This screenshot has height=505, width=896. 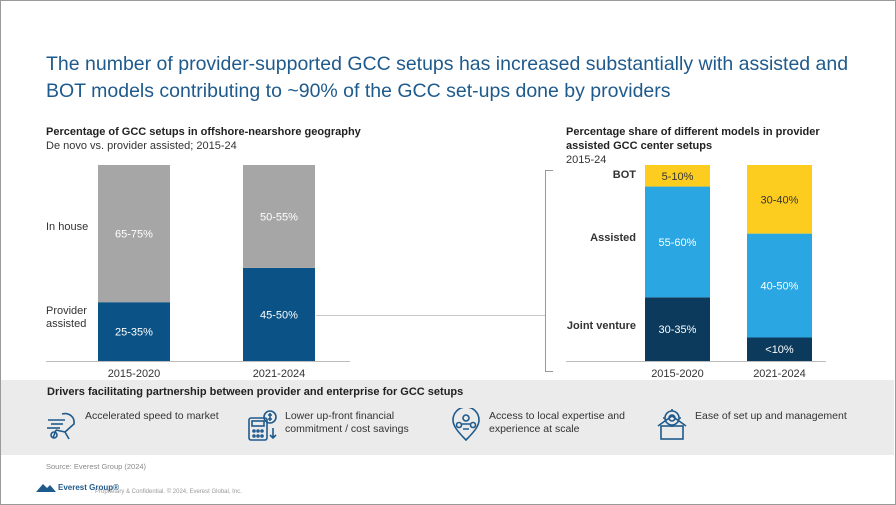 I want to click on legend-assisted: Assisted, so click(x=613, y=238).